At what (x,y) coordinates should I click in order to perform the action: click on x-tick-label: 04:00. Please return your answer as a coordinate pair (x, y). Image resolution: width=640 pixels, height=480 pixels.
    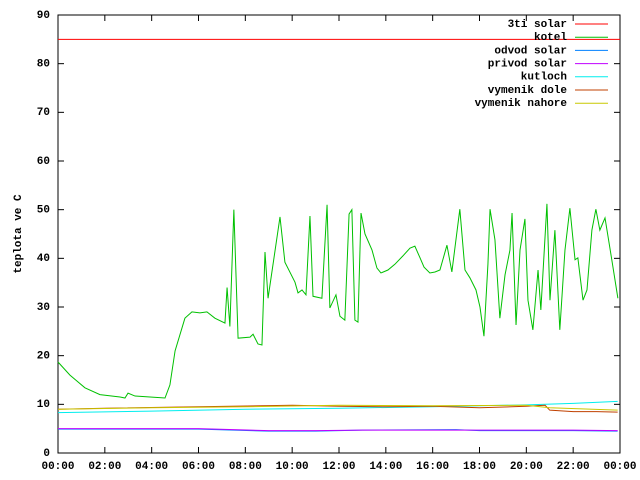
    Looking at the image, I should click on (151, 467).